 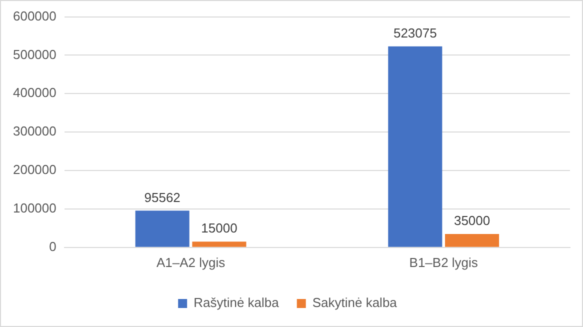 I want to click on data-label: 35000, so click(x=472, y=220).